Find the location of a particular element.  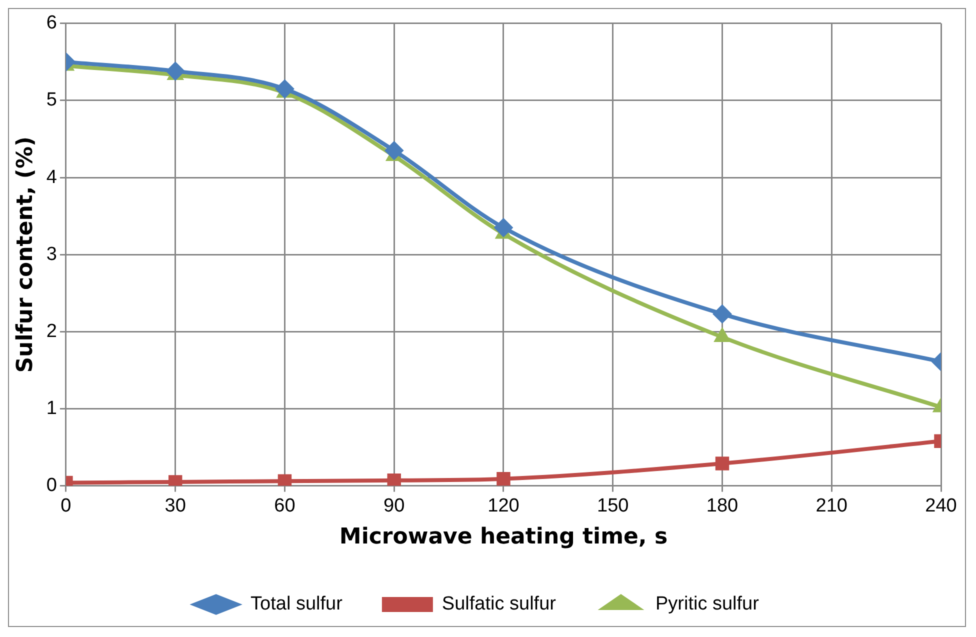

y-tick-label: 6 is located at coordinates (51, 23).